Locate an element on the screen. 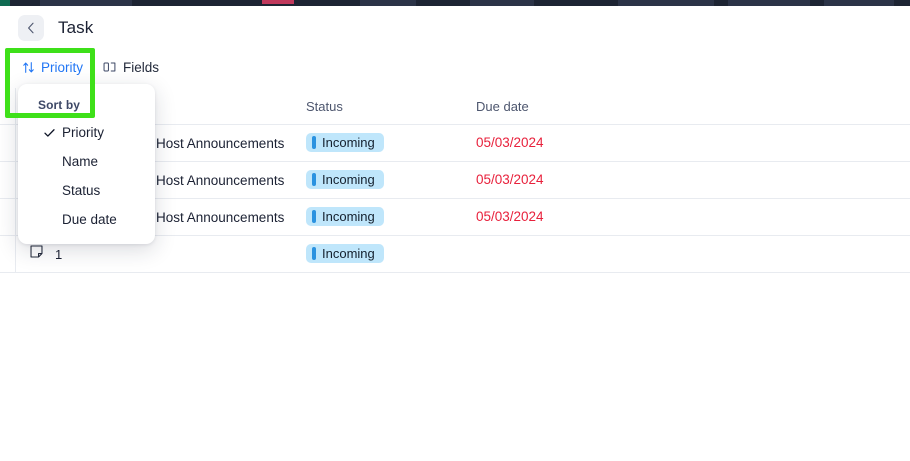 The image size is (910, 461). sort-menu-item-label: Due date is located at coordinates (89, 219).